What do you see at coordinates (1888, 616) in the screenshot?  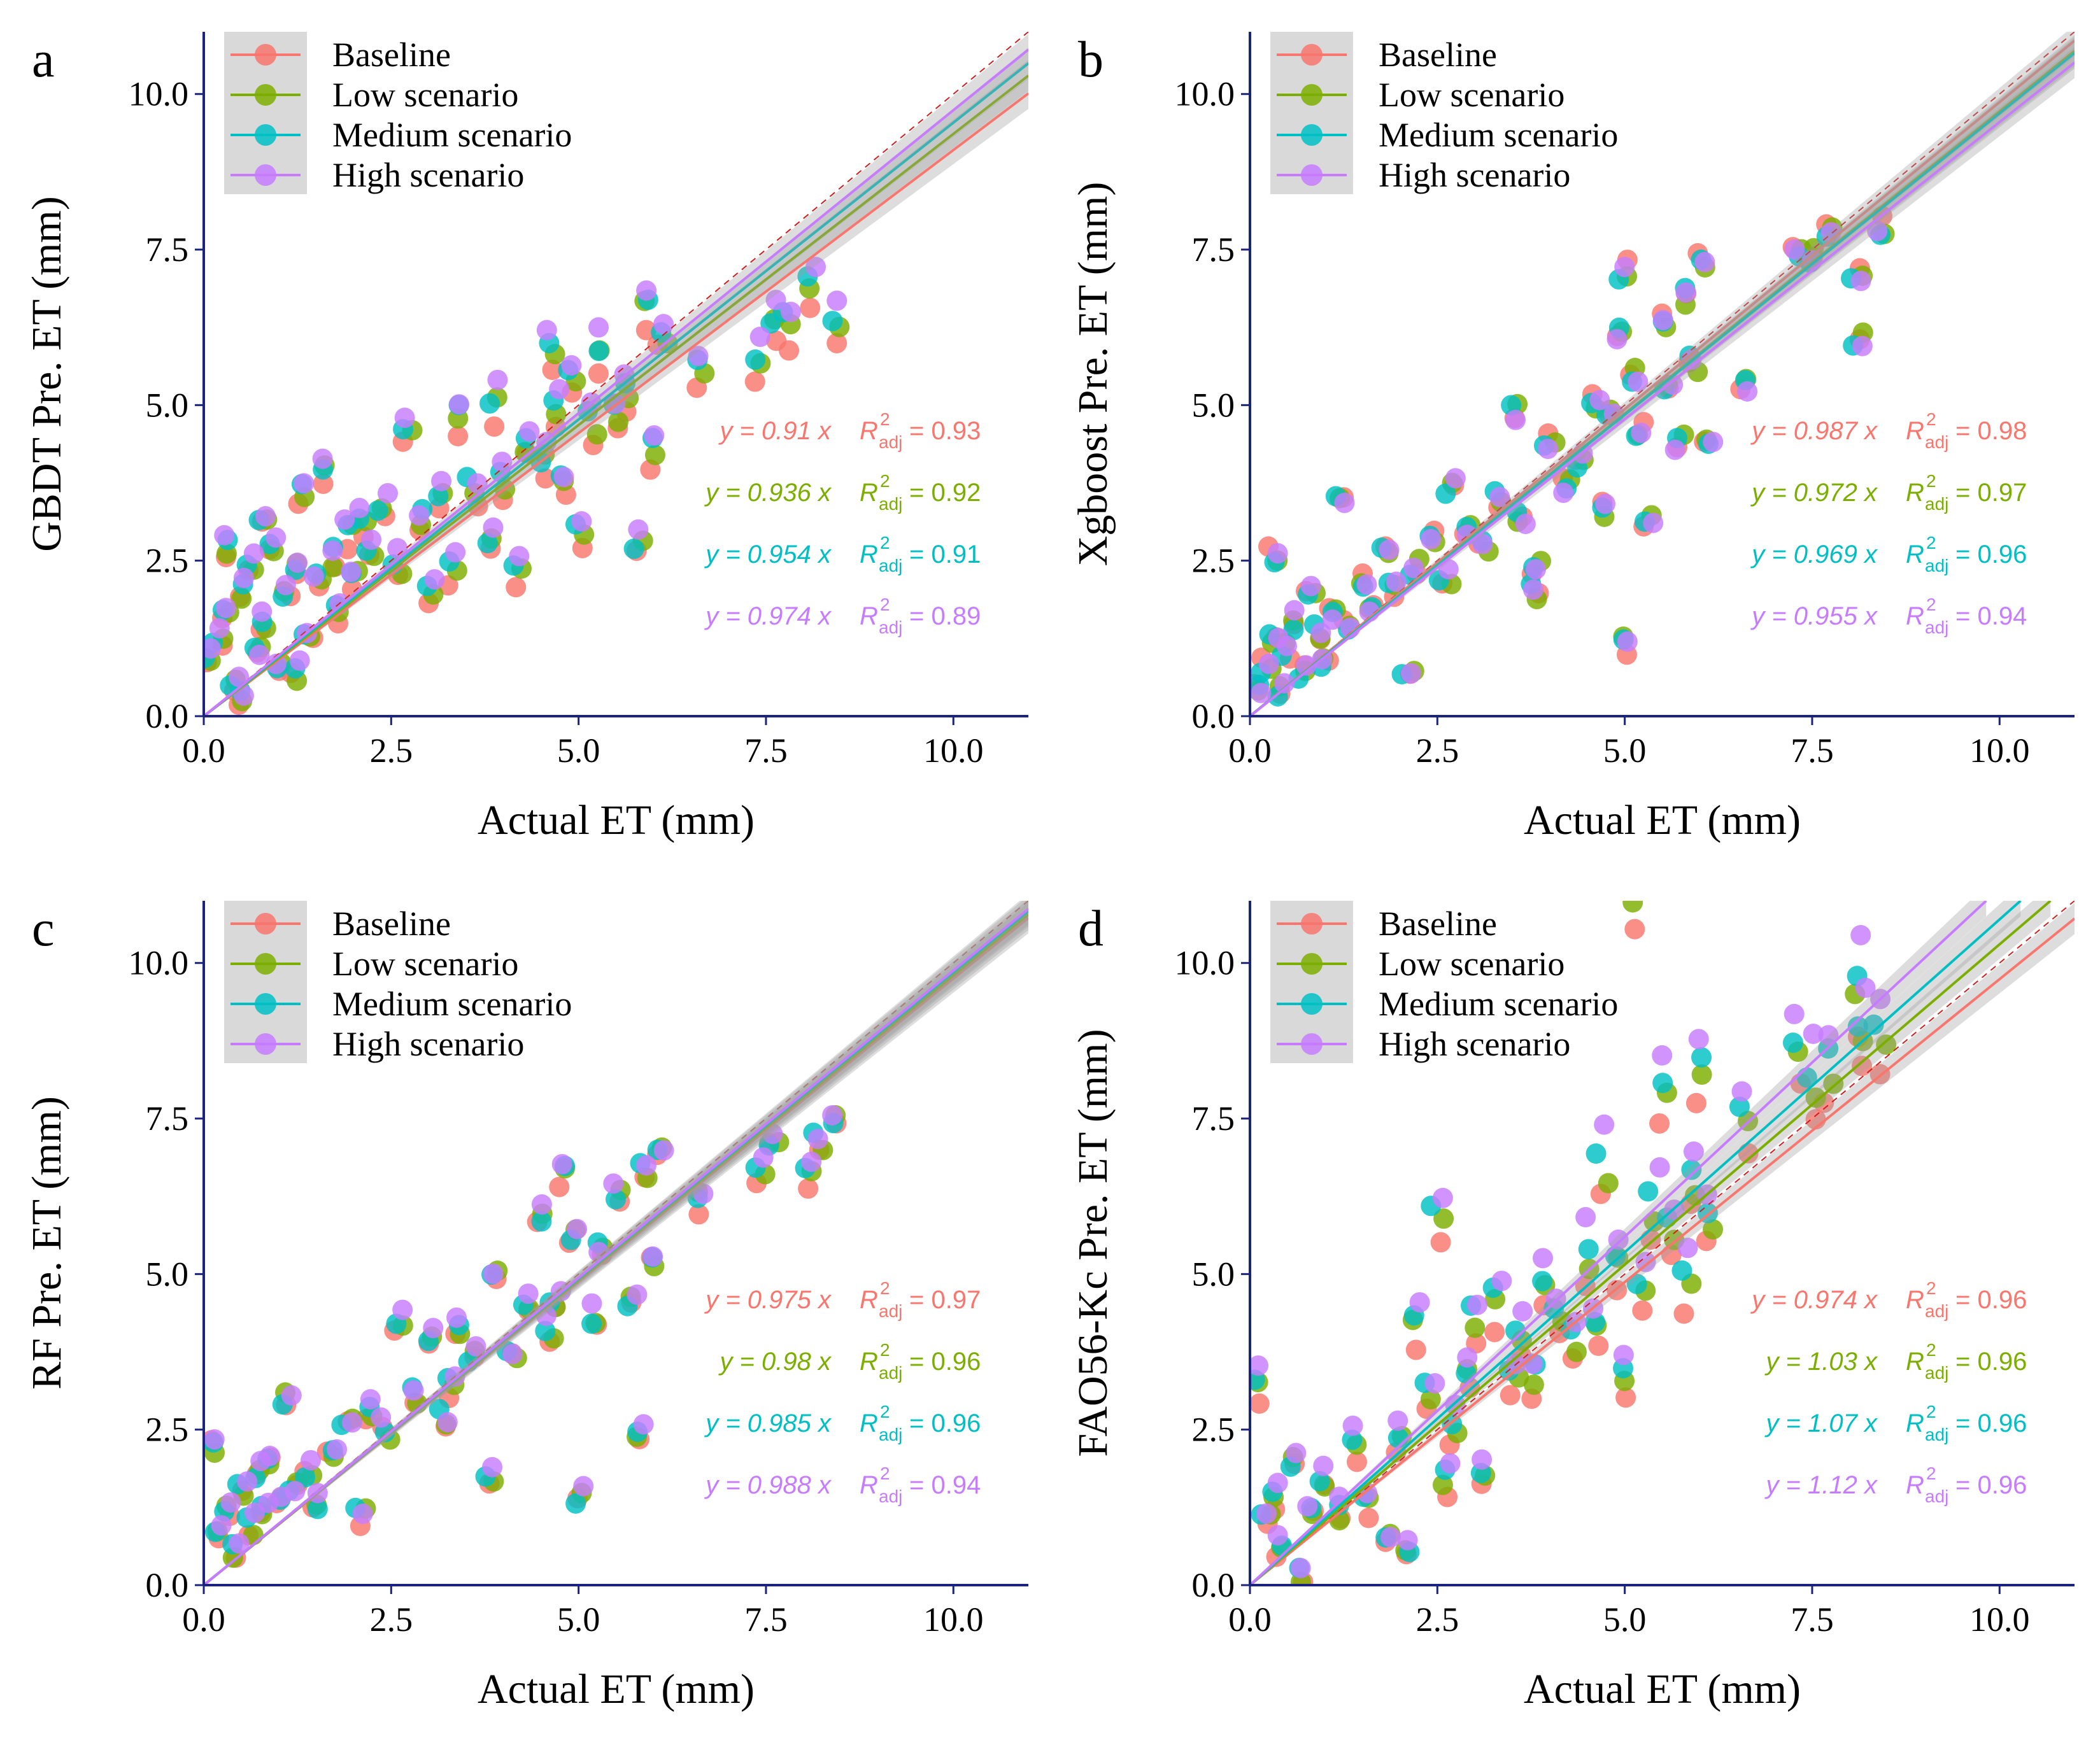 I see `equation-annotation: y = 0.955 x R 2 adj = 0.94` at bounding box center [1888, 616].